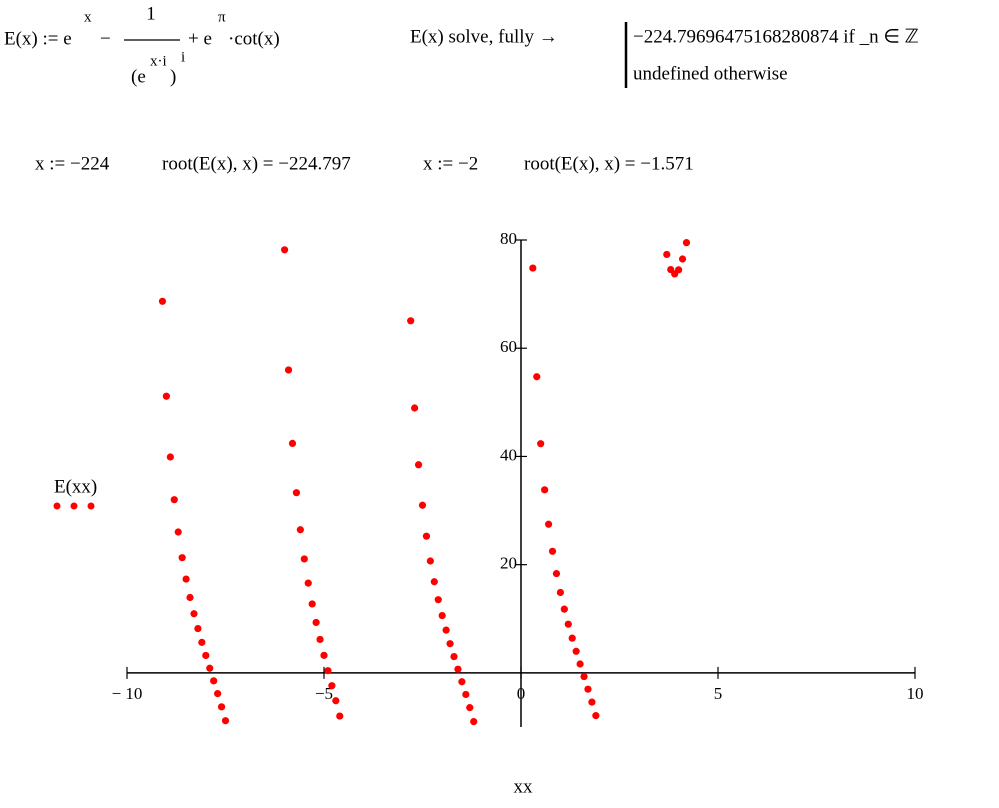 The height and width of the screenshot is (808, 999). Describe the element at coordinates (609, 163) in the screenshot. I see `root-result: root(E(x), x) = −1.571` at that location.